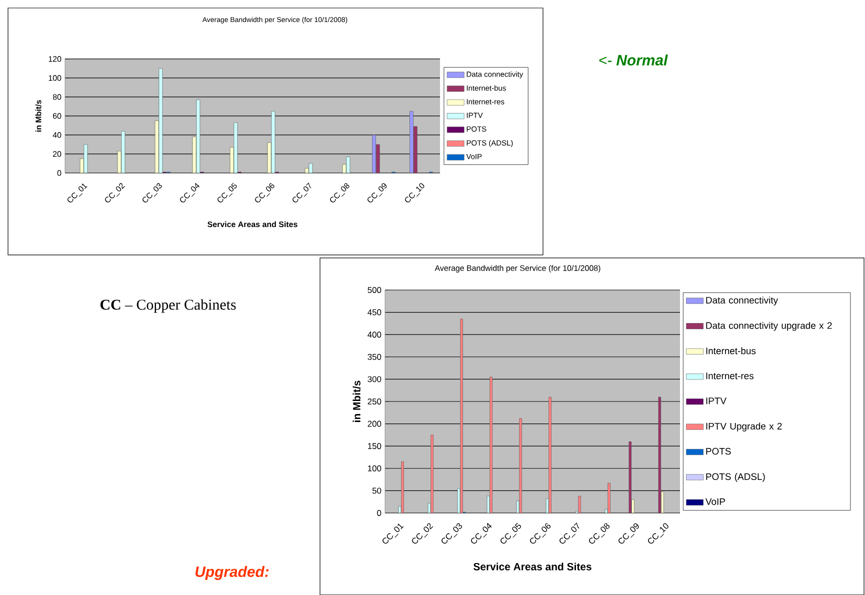  I want to click on y-tick-label: 300, so click(375, 379).